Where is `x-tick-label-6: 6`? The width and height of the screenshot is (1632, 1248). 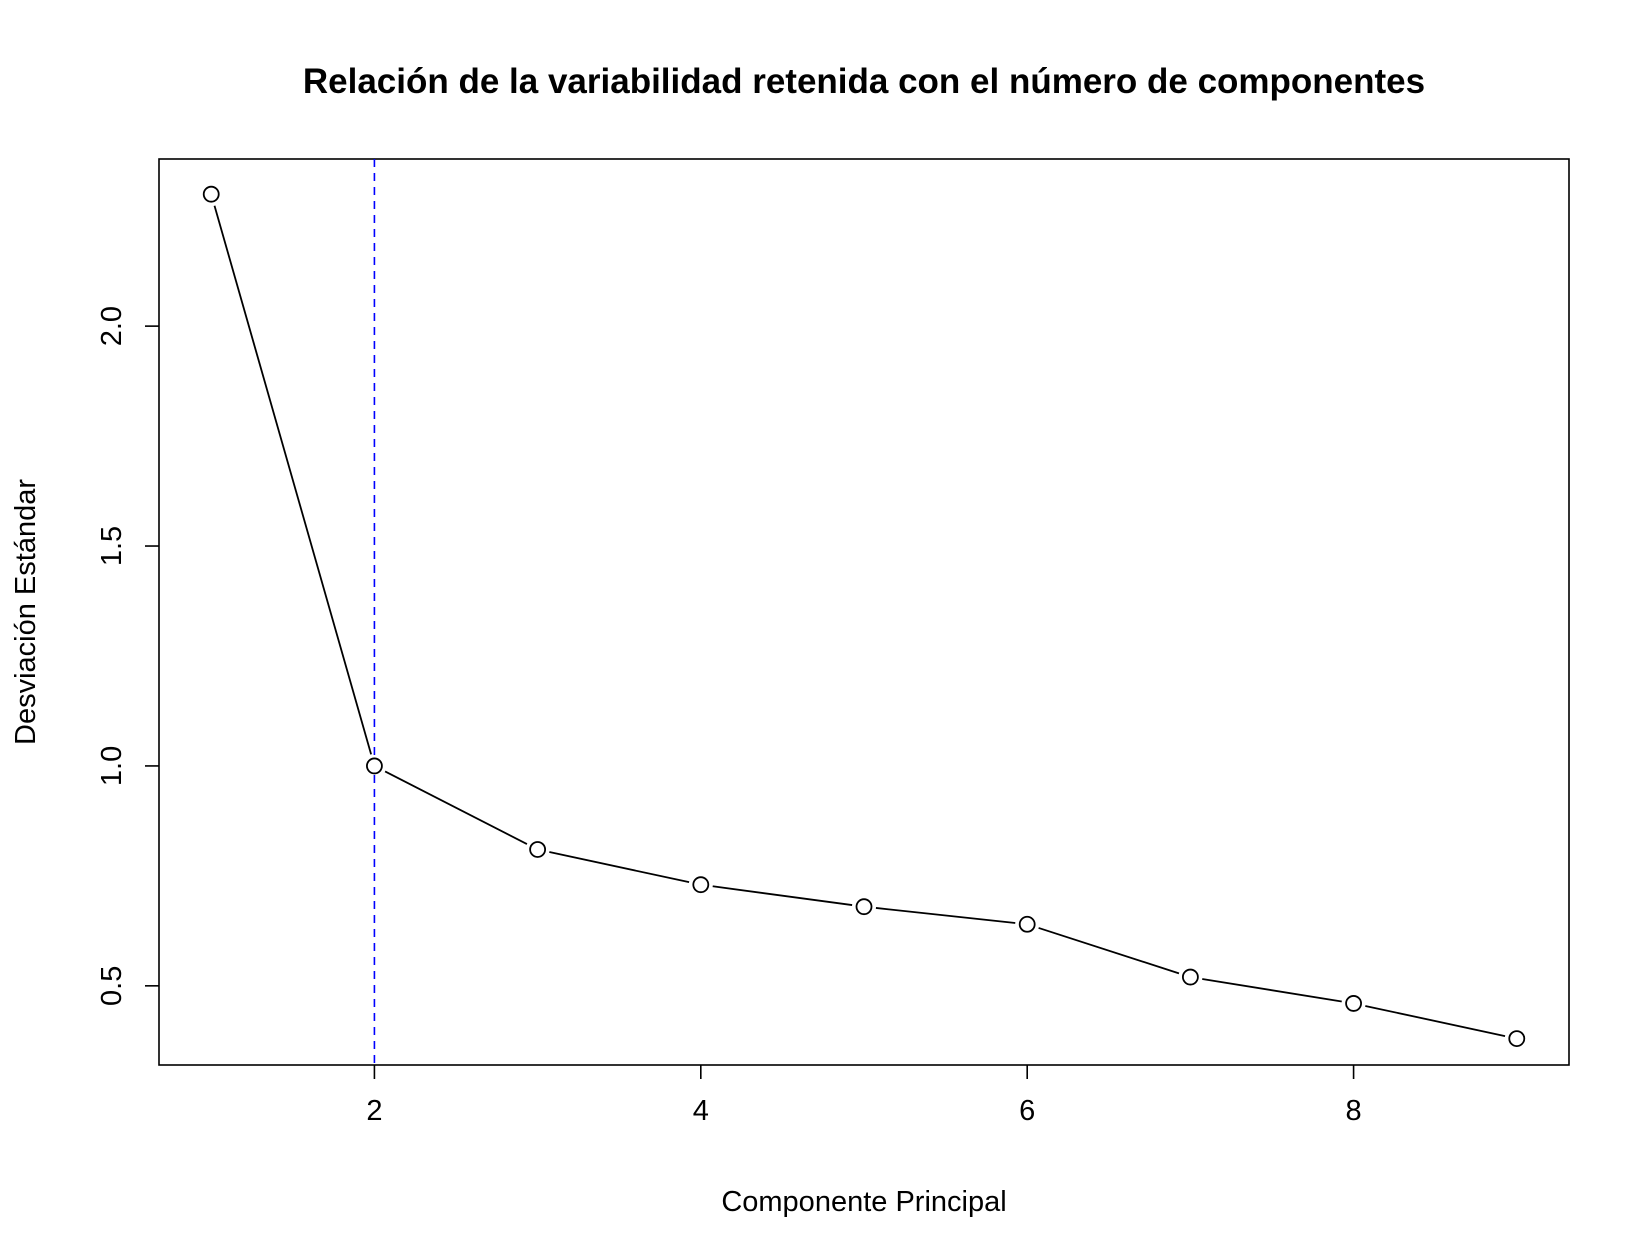 x-tick-label-6: 6 is located at coordinates (1027, 1111).